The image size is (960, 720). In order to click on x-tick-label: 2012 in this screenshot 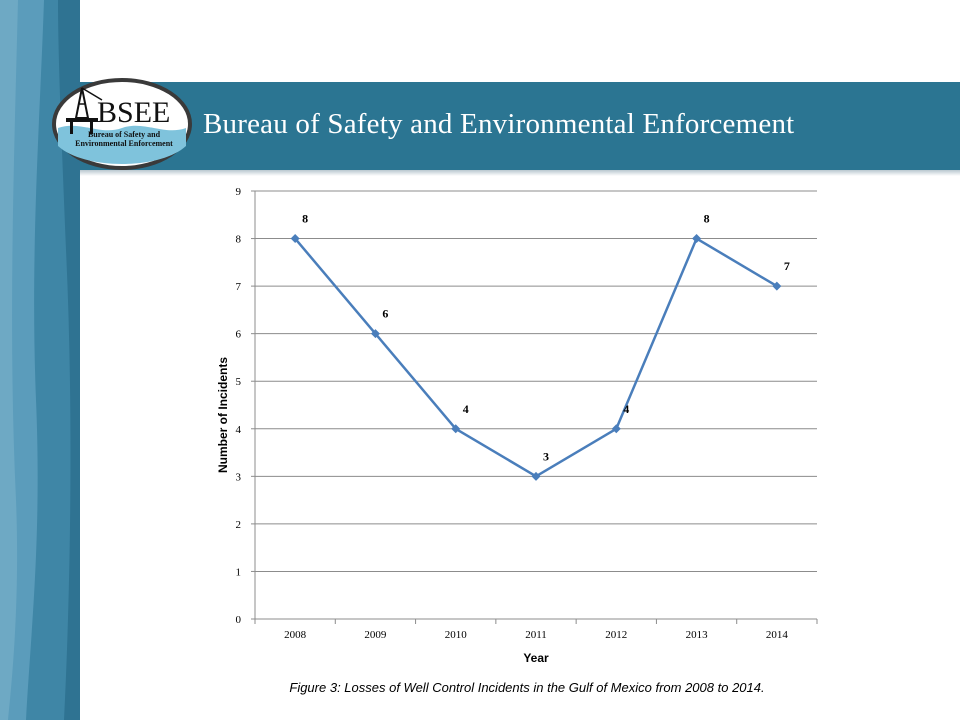, I will do `click(616, 635)`.